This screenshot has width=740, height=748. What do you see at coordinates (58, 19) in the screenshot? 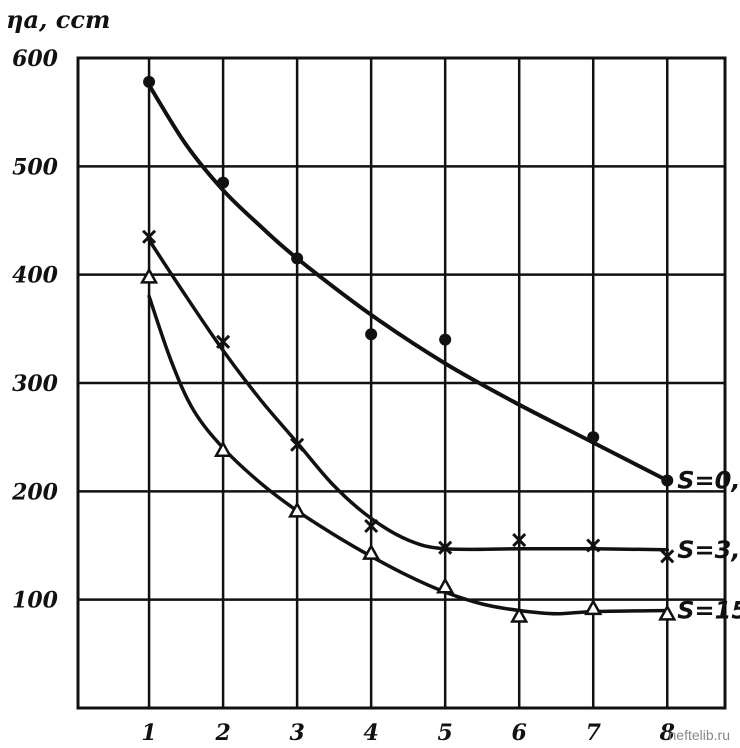
I see `y-axis-title: ηa, сст` at bounding box center [58, 19].